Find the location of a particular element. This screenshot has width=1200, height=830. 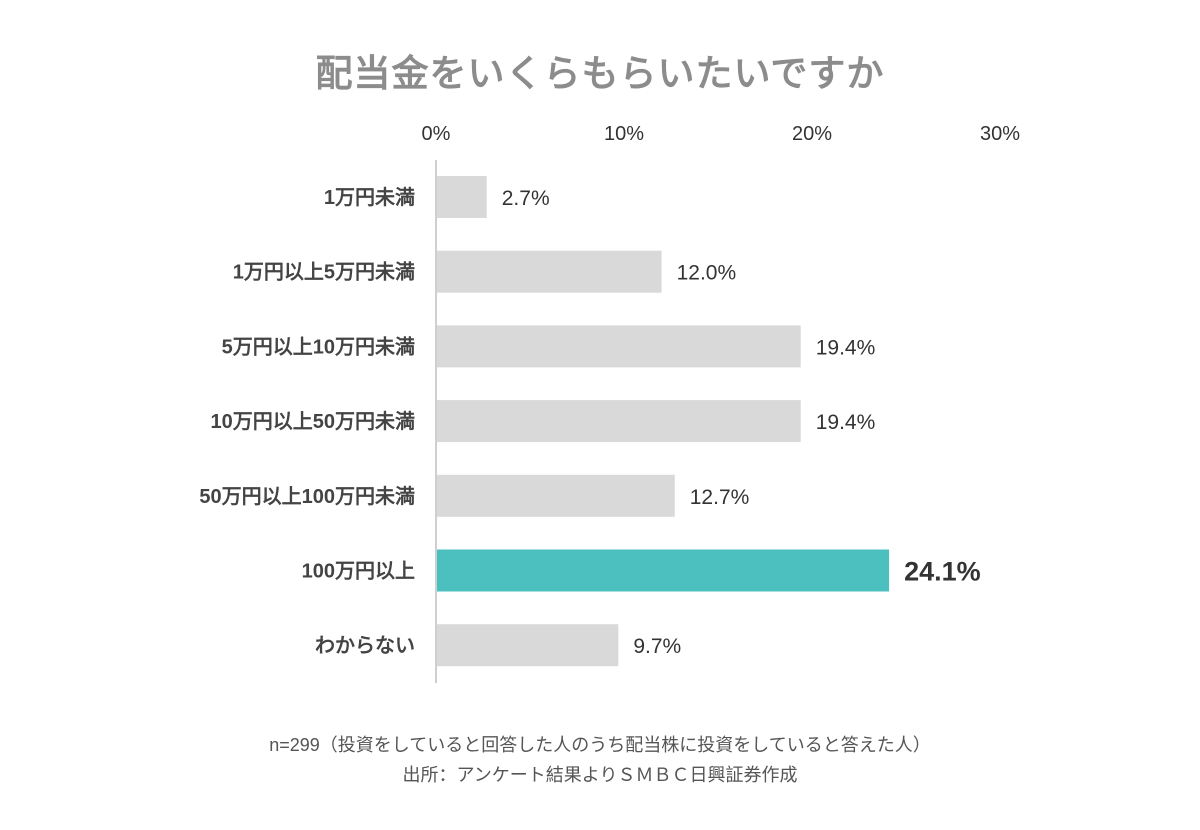

x-tick-label: 20% is located at coordinates (812, 134).